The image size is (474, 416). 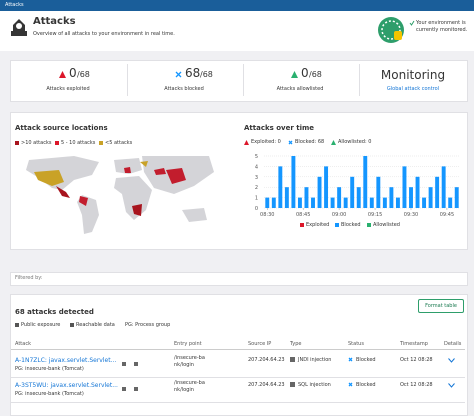 What do you see at coordinates (266, 142) in the screenshot?
I see `chart-summary-item: Exploited: 0` at bounding box center [266, 142].